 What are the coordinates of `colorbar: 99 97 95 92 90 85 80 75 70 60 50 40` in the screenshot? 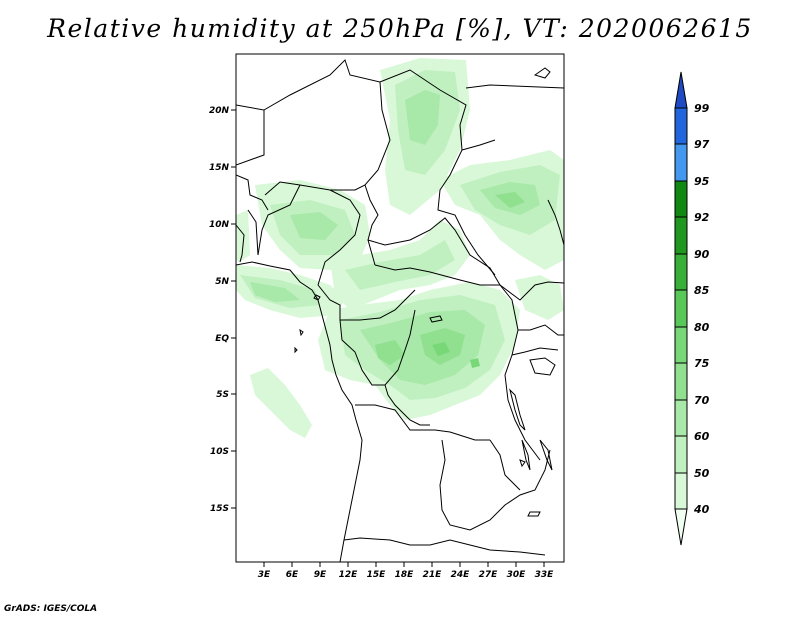 It's located at (692, 308).